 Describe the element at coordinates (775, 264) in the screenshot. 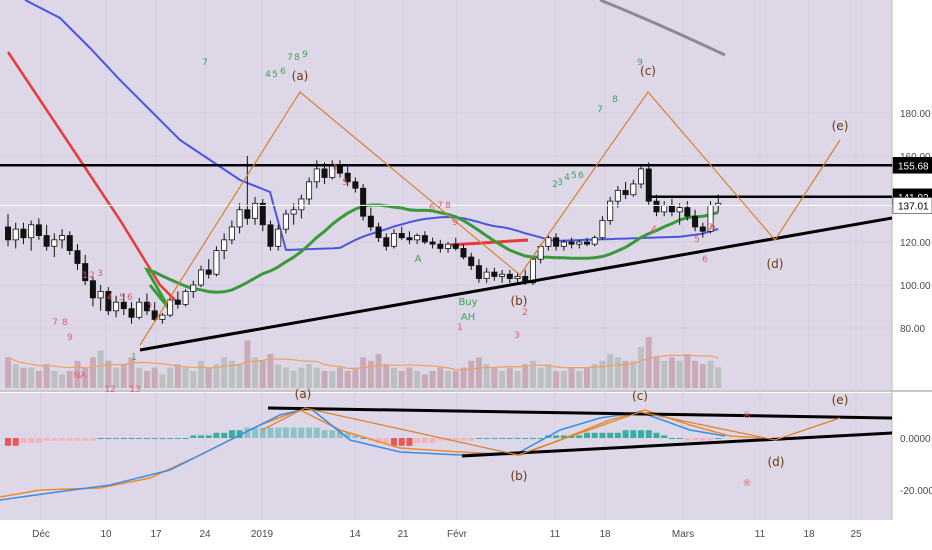

I see `wave-label: (d)` at that location.